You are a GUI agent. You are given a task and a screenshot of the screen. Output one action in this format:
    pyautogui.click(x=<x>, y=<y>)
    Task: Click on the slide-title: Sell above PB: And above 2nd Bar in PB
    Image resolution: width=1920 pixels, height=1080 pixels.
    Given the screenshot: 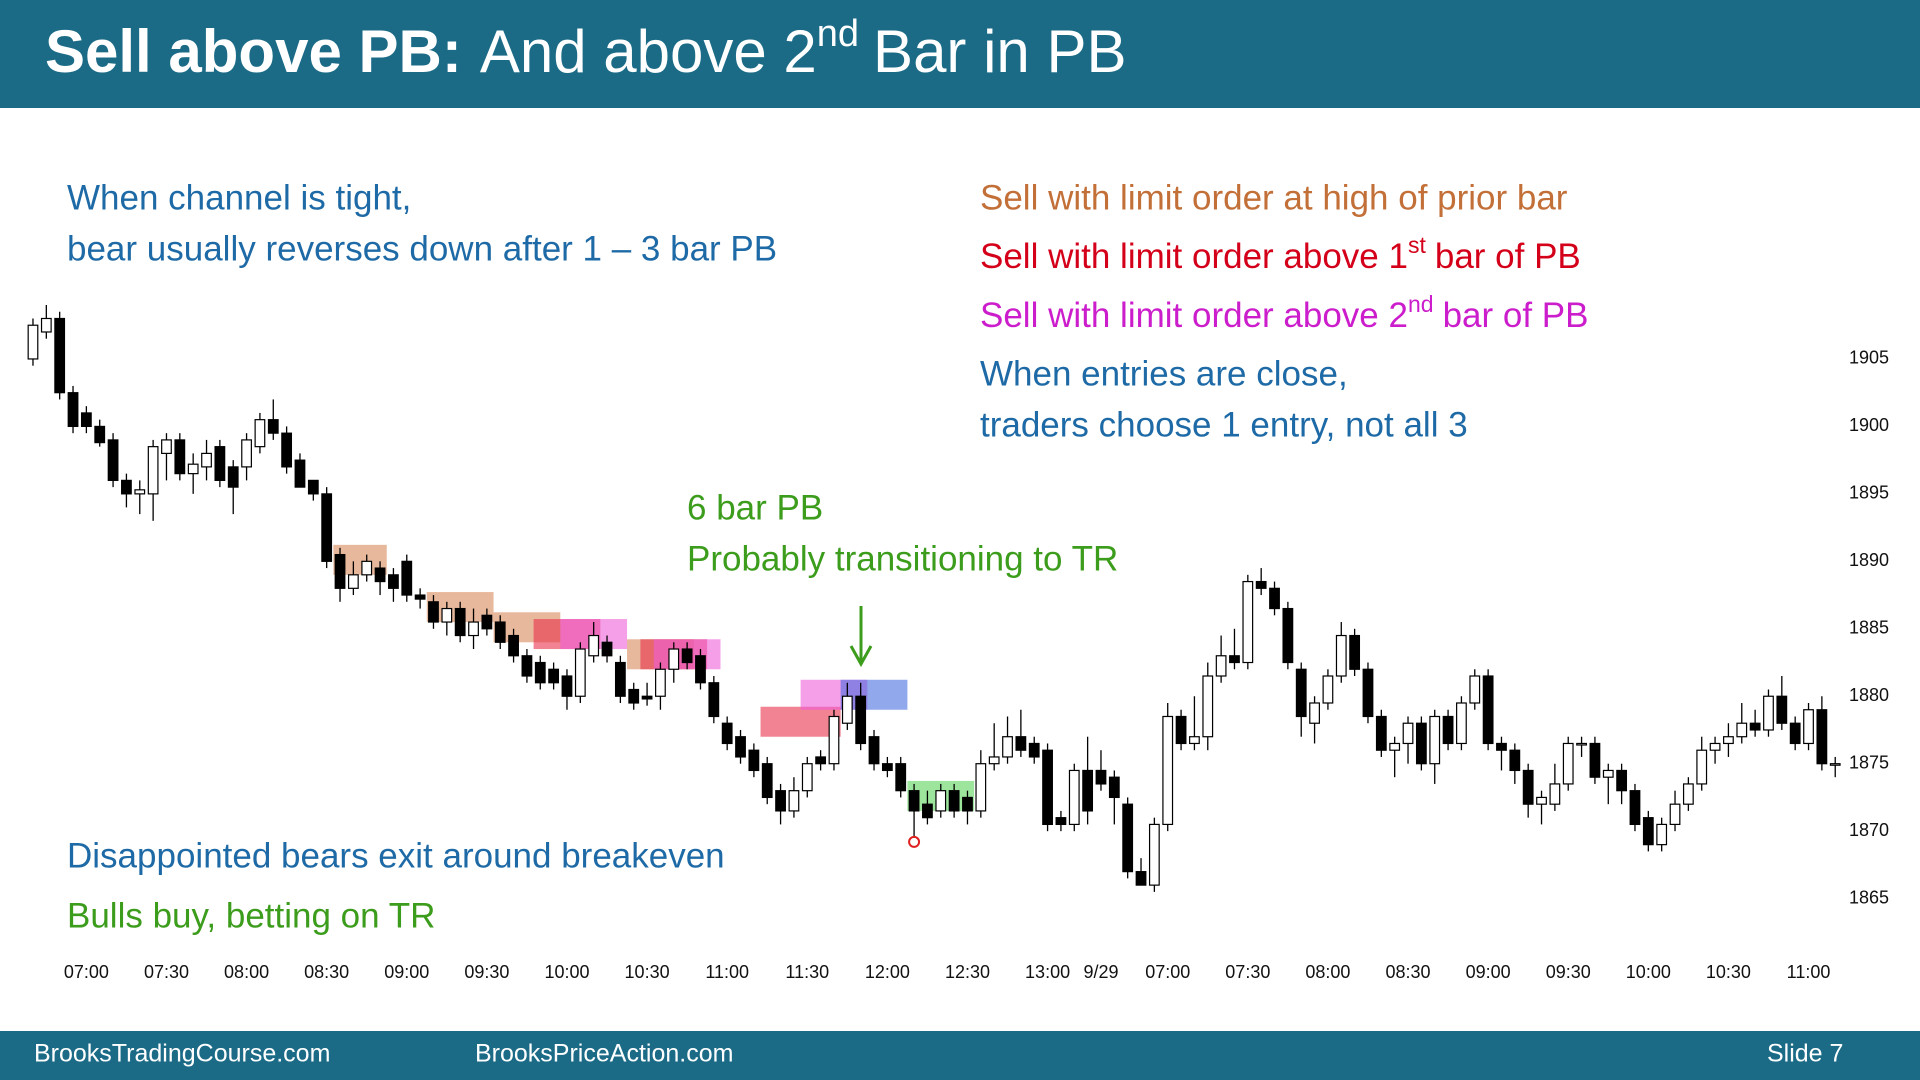 What is the action you would take?
    pyautogui.click(x=586, y=49)
    